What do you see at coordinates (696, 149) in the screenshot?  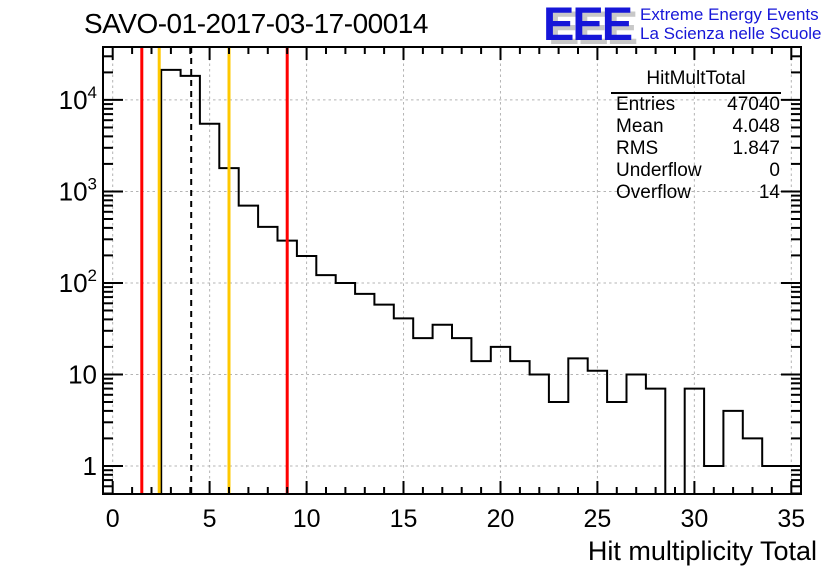 I see `stats-row: RMS 1.847` at bounding box center [696, 149].